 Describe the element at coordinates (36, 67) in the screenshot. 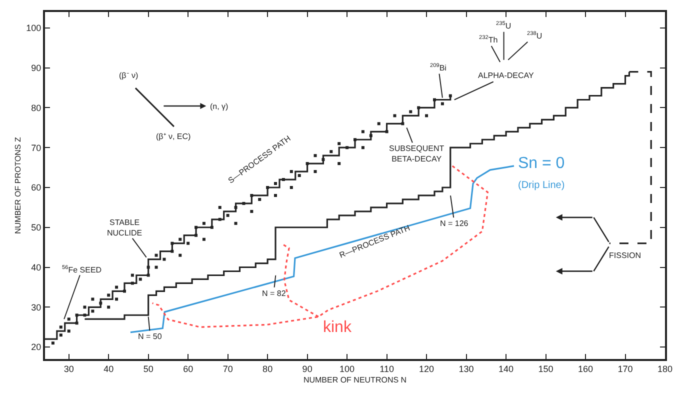

I see `y-tick-label: 90` at that location.